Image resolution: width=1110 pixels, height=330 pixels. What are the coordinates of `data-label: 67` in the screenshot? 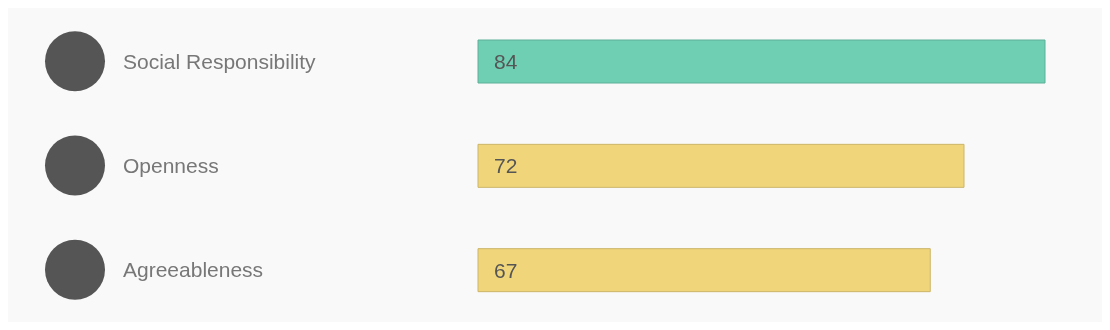 It's located at (506, 270).